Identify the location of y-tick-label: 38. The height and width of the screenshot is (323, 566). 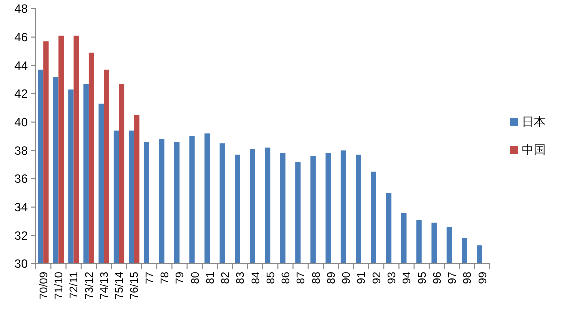
(21, 151).